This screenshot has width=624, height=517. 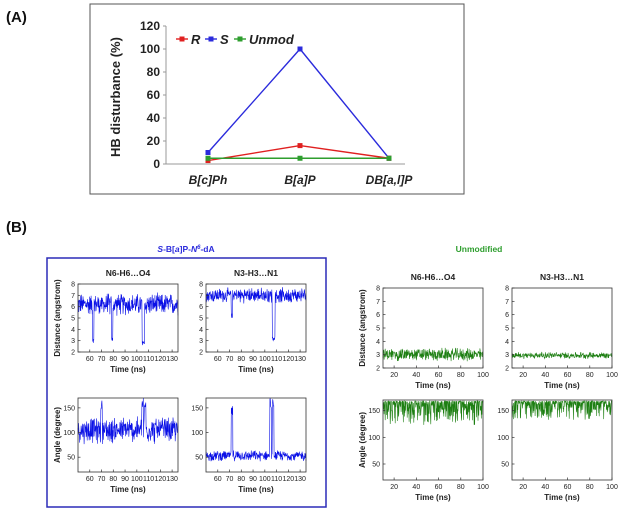 What do you see at coordinates (208, 180) in the screenshot?
I see `hb-category-label: B[c]Ph` at bounding box center [208, 180].